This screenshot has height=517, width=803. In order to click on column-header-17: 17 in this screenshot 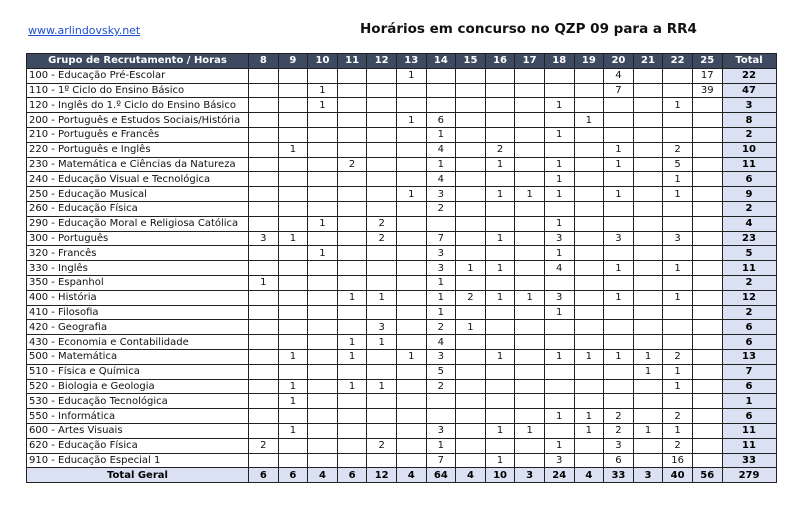, I will do `click(529, 61)`.